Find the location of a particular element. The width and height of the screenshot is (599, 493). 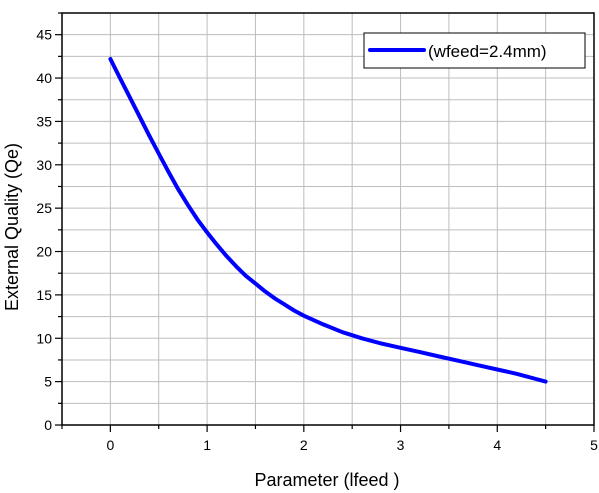

x-tick-label: 5 is located at coordinates (594, 445).